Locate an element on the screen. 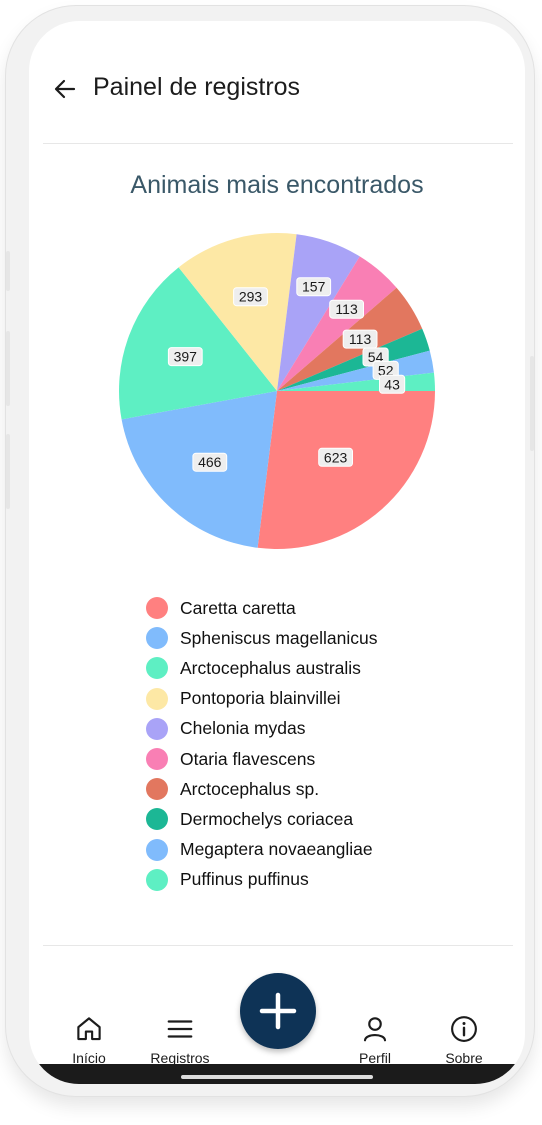 The height and width of the screenshot is (1125, 542). legend-item: Arctocephalus sp. is located at coordinates (261, 789).